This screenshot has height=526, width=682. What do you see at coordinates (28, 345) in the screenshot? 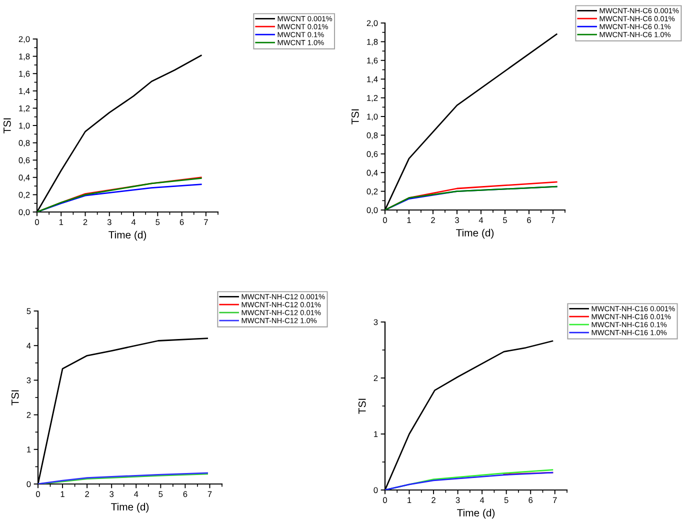
I see `y-tick-label: 4` at bounding box center [28, 345].